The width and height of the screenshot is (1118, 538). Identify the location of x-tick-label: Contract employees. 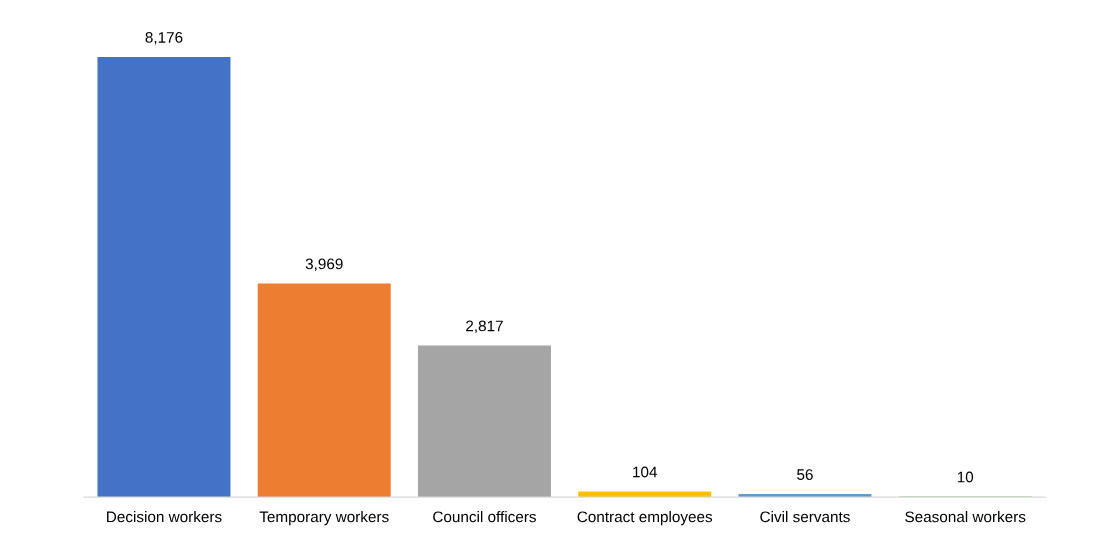
(645, 518).